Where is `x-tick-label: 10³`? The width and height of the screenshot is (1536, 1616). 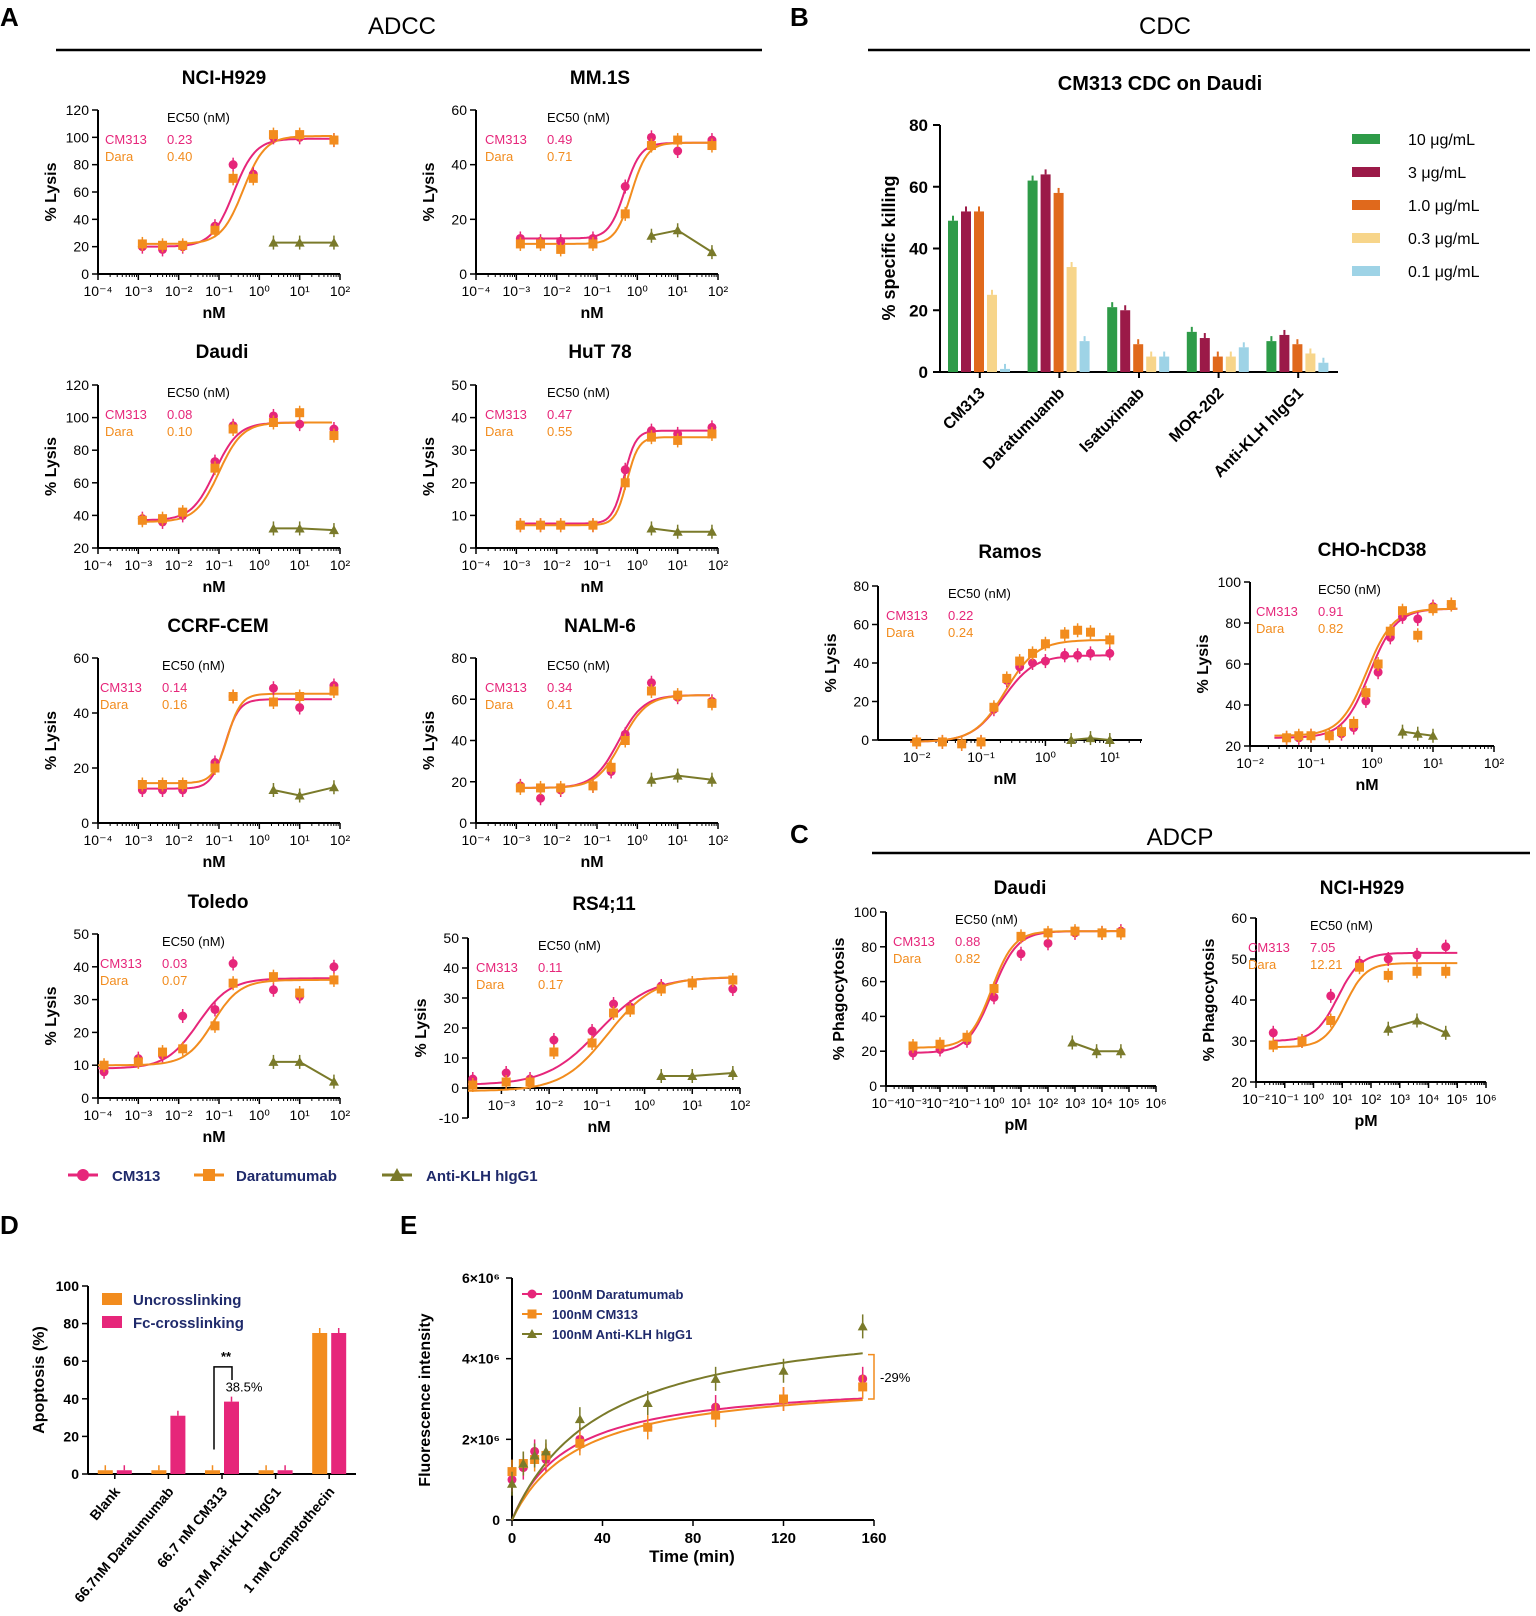
x-tick-label: 10³ is located at coordinates (1400, 1099).